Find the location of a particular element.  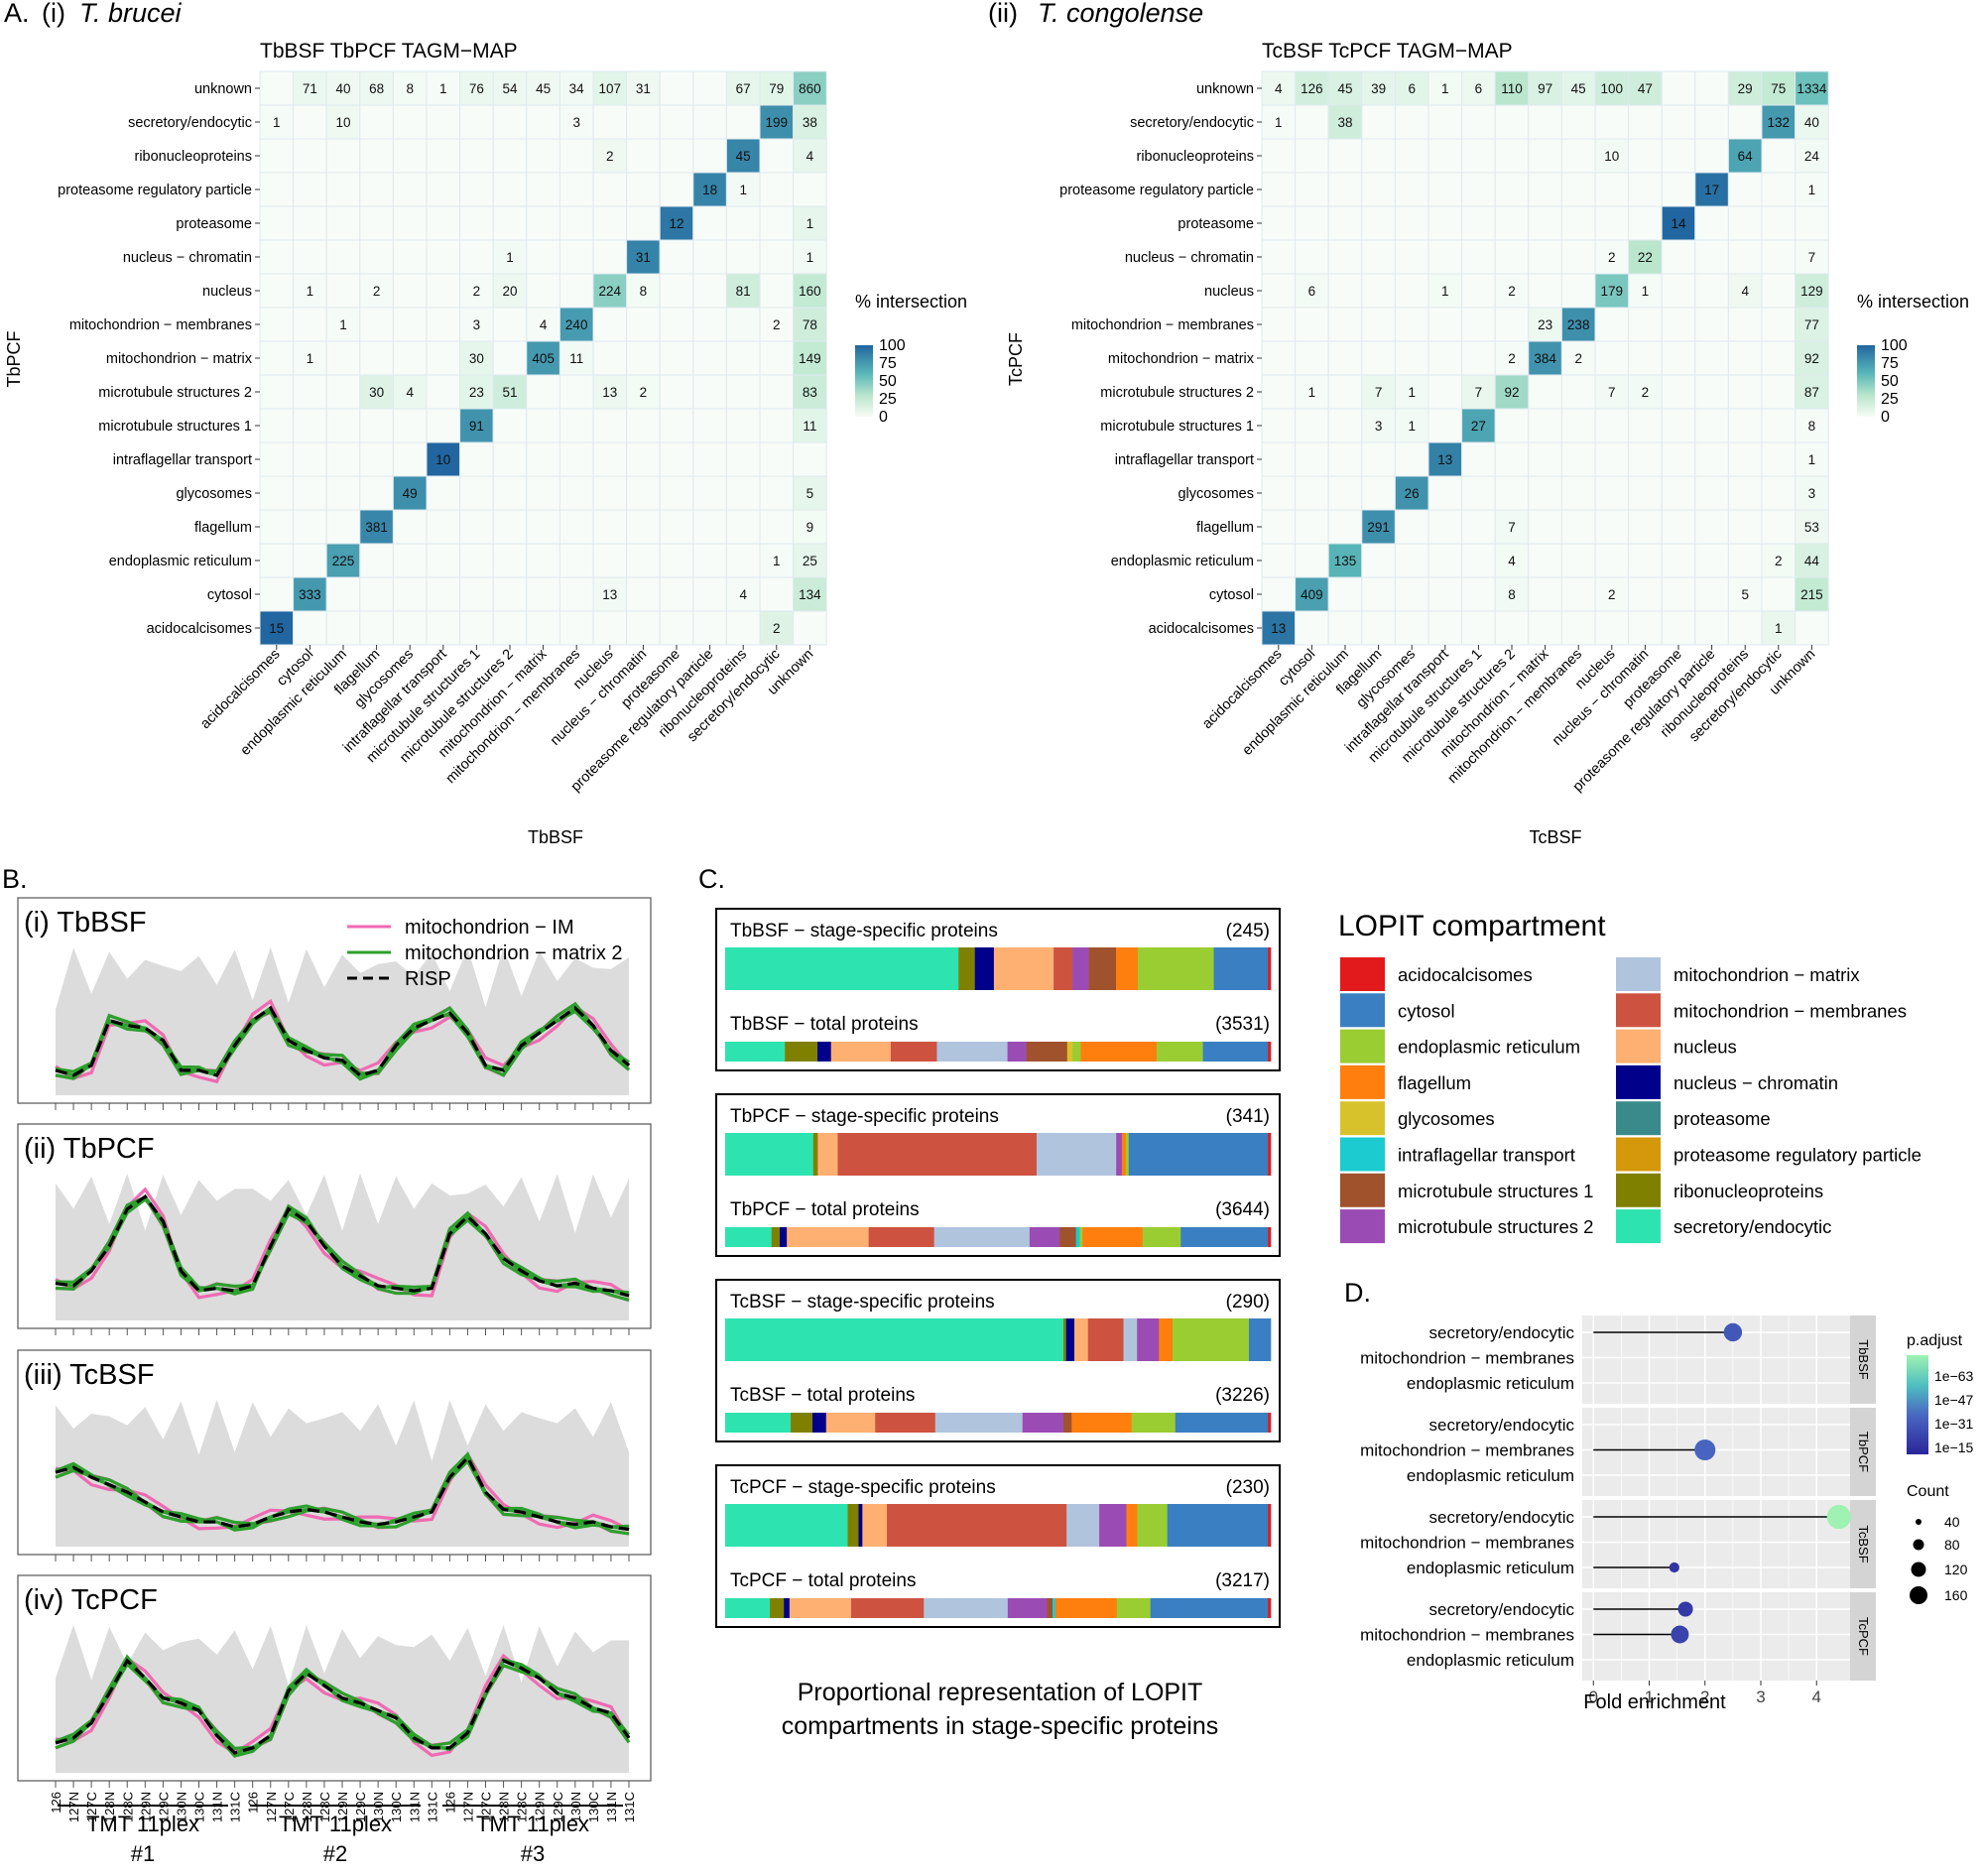

panel-a-label: A. is located at coordinates (17, 14).